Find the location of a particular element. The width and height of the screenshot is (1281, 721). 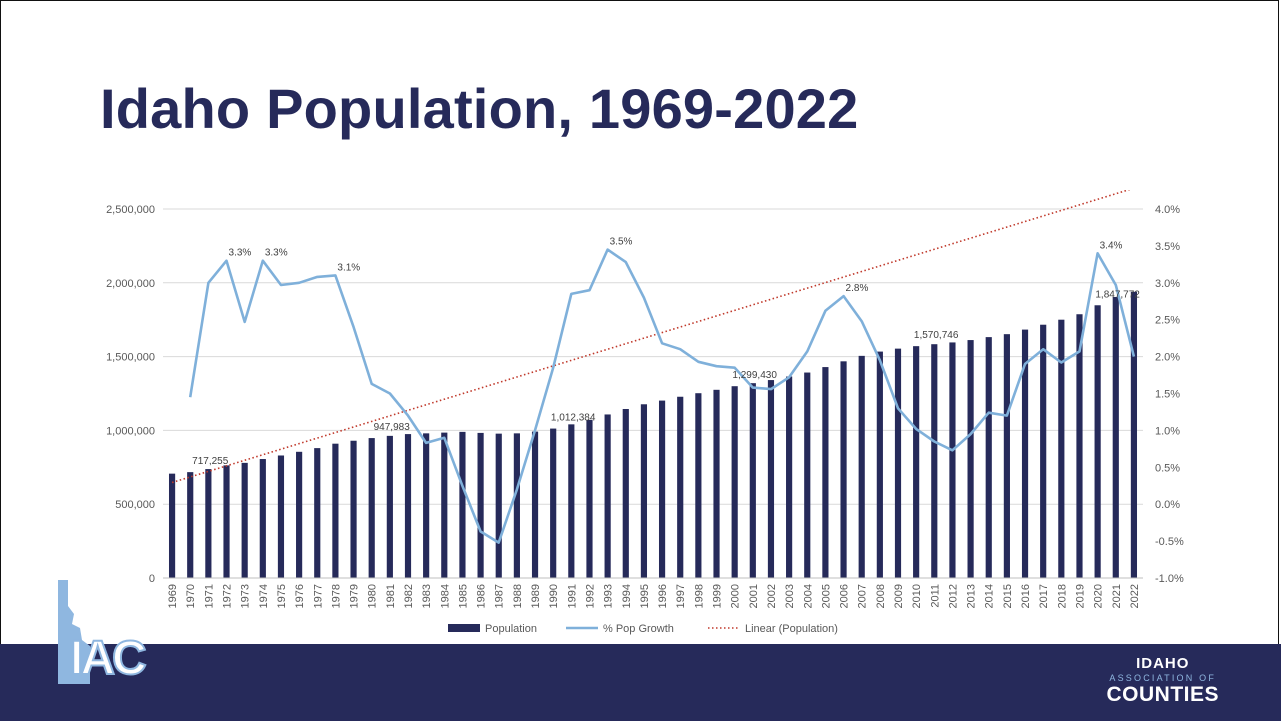

iac-logo-text: IAC is located at coordinates (108, 658).